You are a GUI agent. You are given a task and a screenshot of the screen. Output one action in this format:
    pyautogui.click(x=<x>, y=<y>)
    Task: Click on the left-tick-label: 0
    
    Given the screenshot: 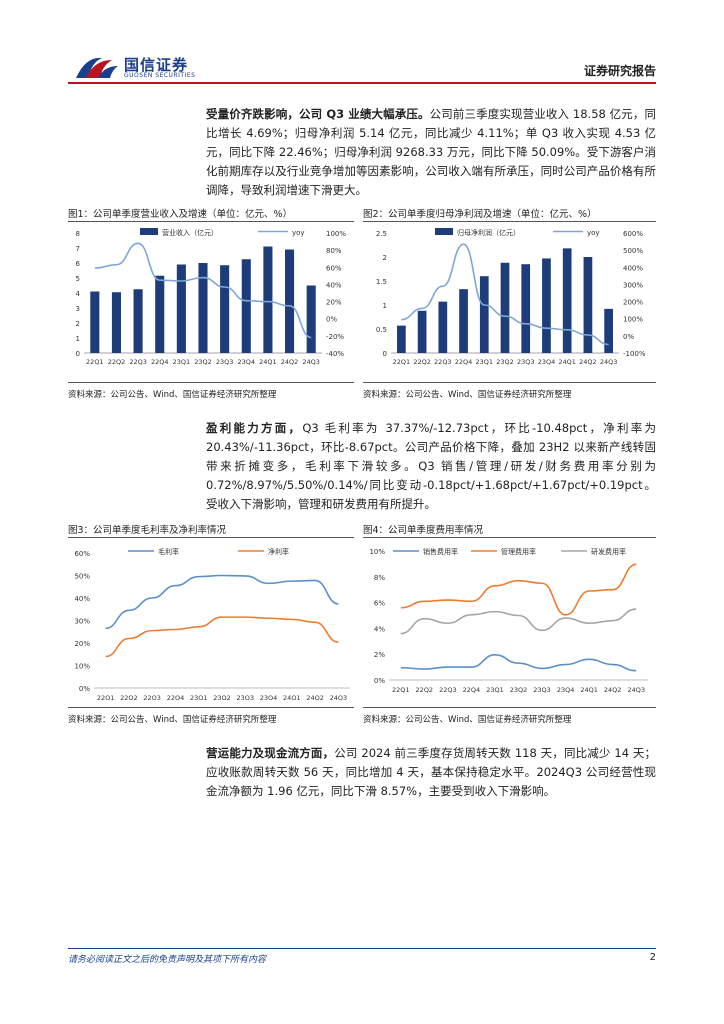 What is the action you would take?
    pyautogui.click(x=385, y=354)
    